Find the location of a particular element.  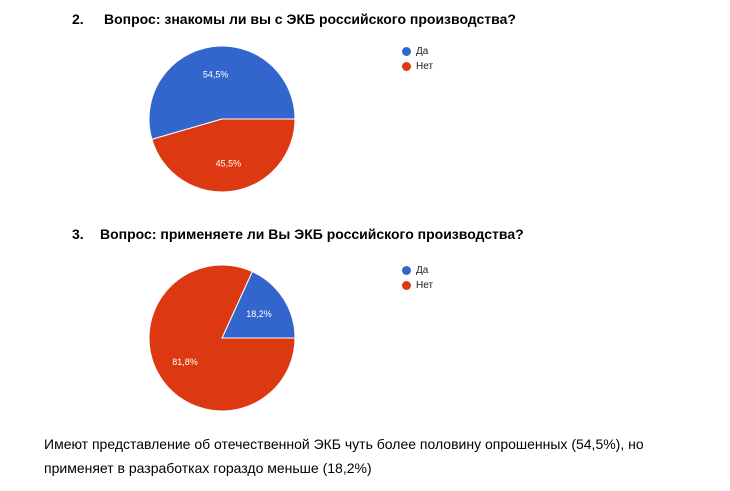

pie-chart-question-3: 18,2% 81,8% is located at coordinates (222, 338).